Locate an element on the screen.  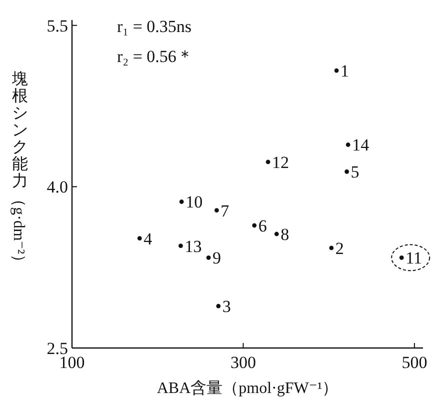
annotation: 4 is located at coordinates (148, 238).